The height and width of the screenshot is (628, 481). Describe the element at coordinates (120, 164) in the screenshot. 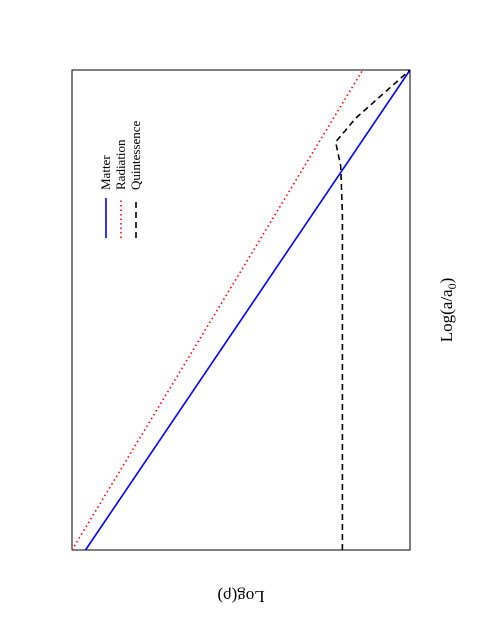

I see `legend-label-radiation: Radiation` at that location.